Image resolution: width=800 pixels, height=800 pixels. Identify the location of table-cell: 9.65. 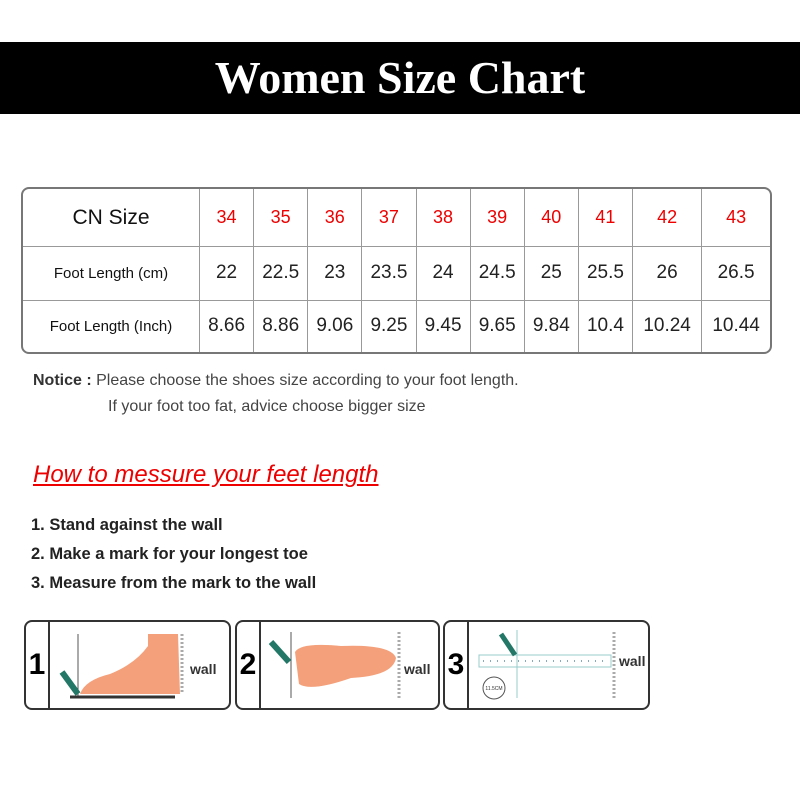
(498, 326).